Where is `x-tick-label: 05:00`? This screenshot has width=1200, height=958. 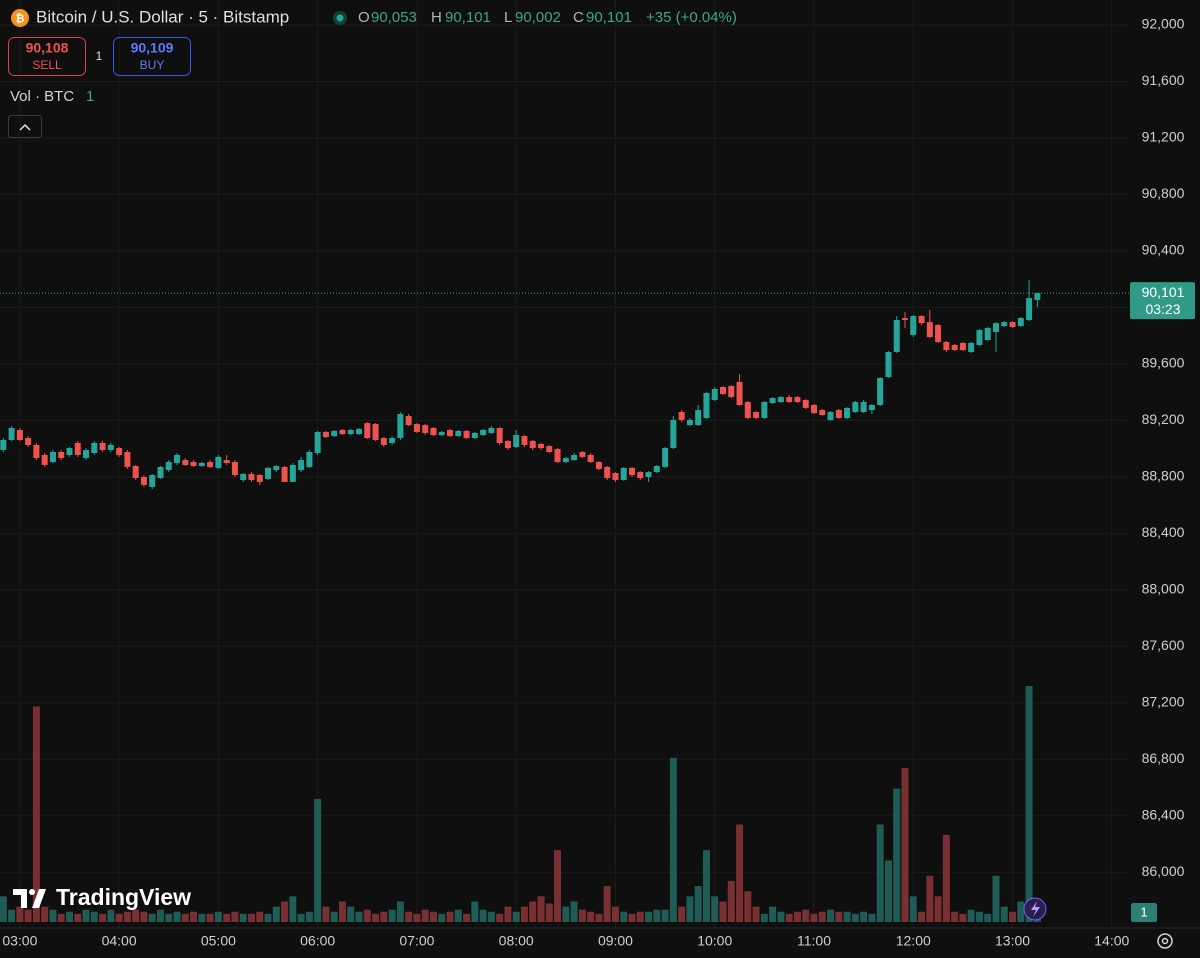 x-tick-label: 05:00 is located at coordinates (218, 941).